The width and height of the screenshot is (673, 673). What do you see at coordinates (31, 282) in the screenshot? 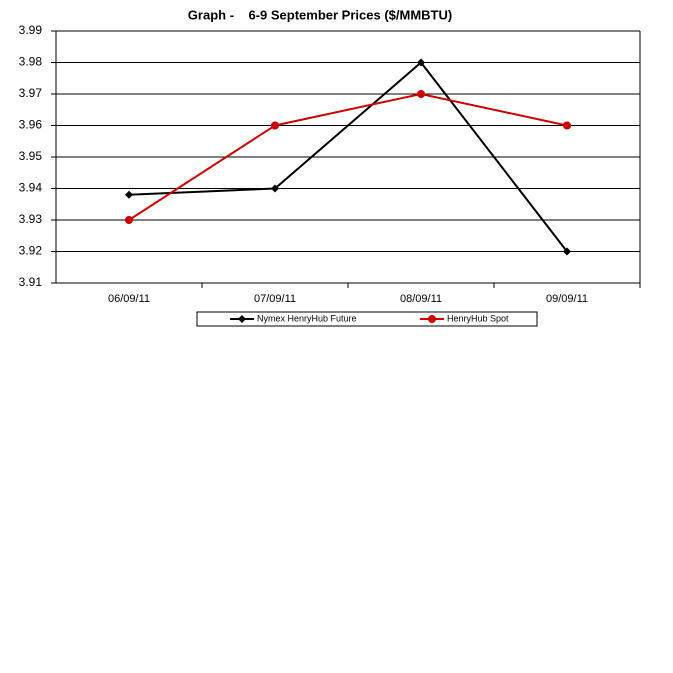
I see `y-tick-label: 3.91` at bounding box center [31, 282].